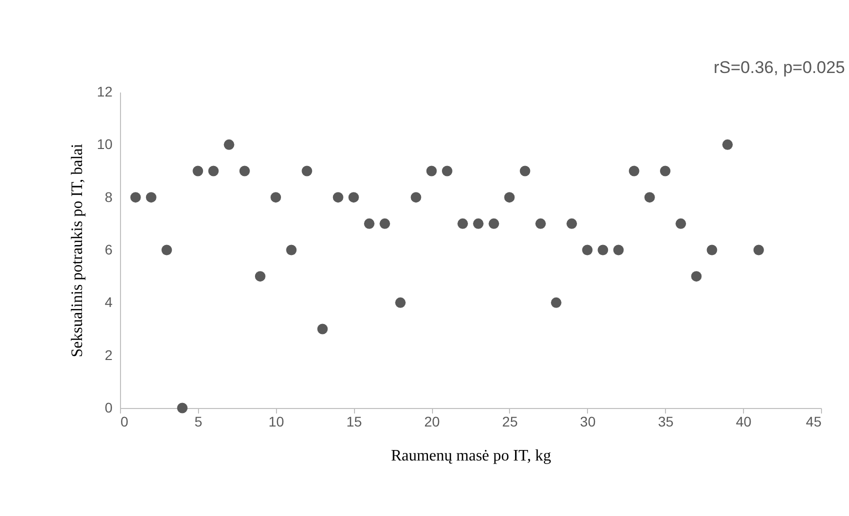 This screenshot has width=849, height=516. I want to click on y-tick-label: 4, so click(108, 302).